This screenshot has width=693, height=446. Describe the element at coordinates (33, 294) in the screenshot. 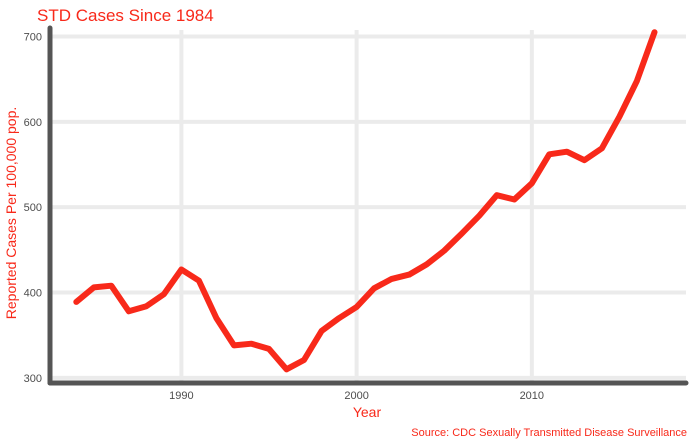

I see `y-tick-label: 400` at that location.